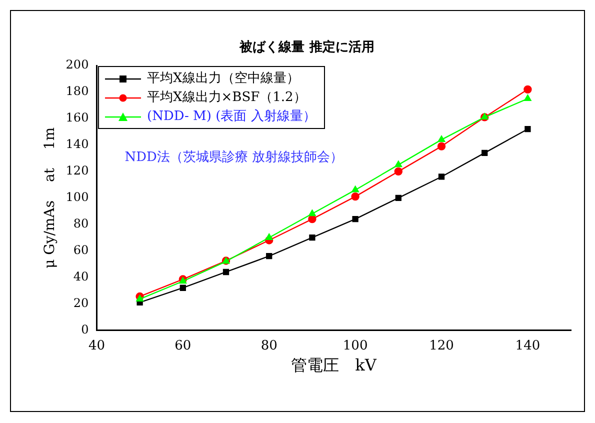  I want to click on annotation: NDD法（茨城県診療 放射線技師会）, so click(234, 157).